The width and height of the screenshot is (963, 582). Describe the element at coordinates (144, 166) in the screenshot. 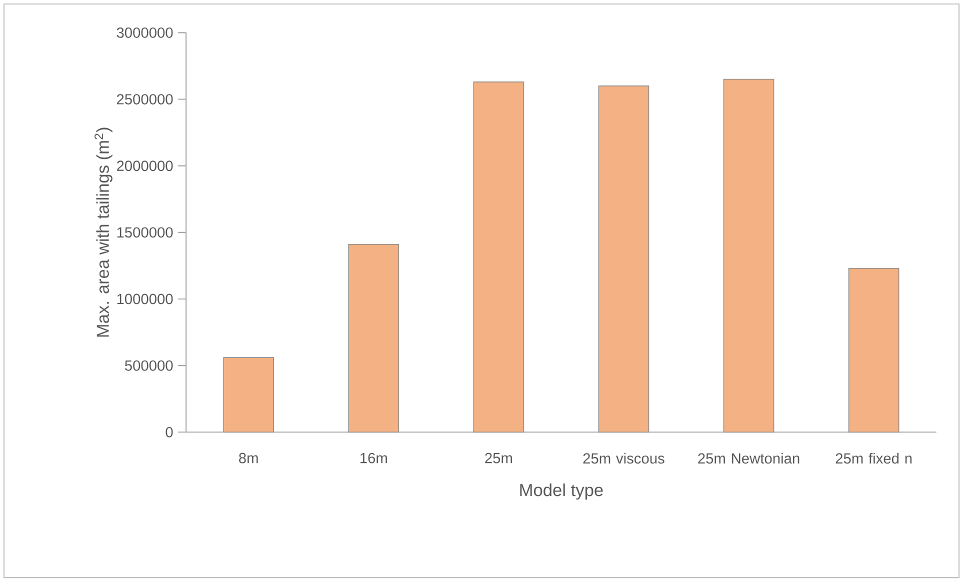

I see `y-tick-label: 2000000` at that location.